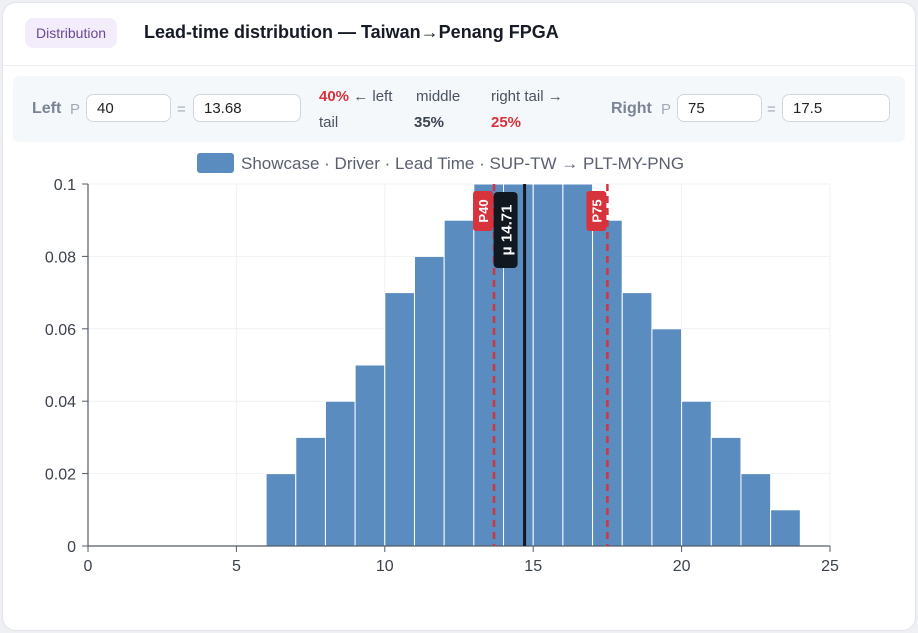  I want to click on left-tail-label-cont: tail, so click(329, 122).